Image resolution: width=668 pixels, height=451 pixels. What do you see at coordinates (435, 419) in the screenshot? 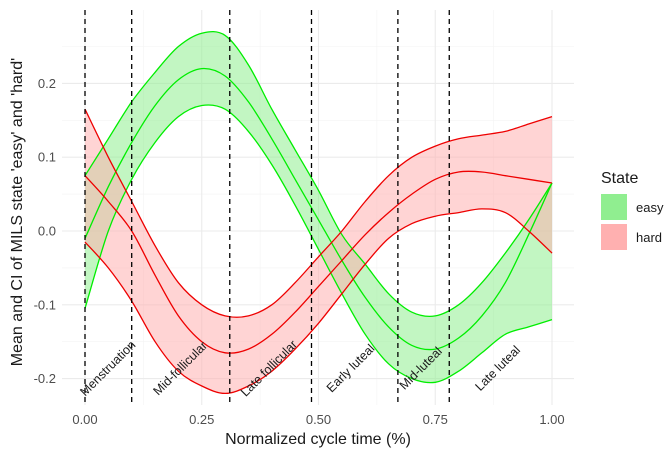
I see `x-tick-label: 0.75` at bounding box center [435, 419].